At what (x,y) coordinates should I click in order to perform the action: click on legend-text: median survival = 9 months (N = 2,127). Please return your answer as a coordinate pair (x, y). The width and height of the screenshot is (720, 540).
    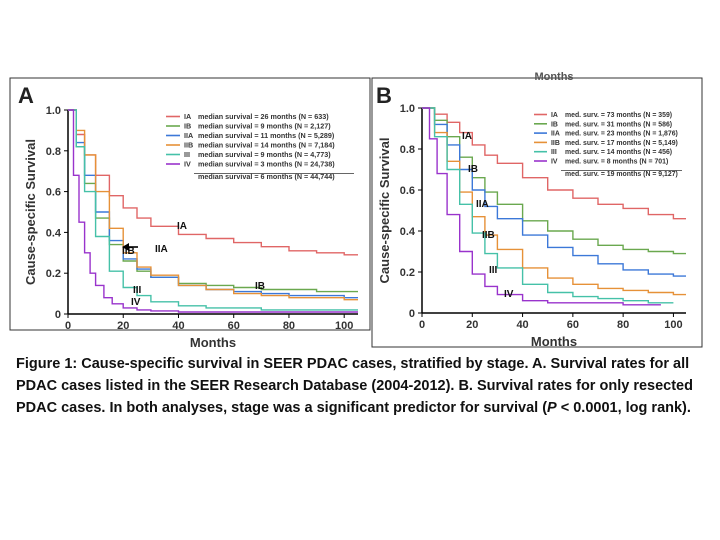
    Looking at the image, I should click on (264, 126).